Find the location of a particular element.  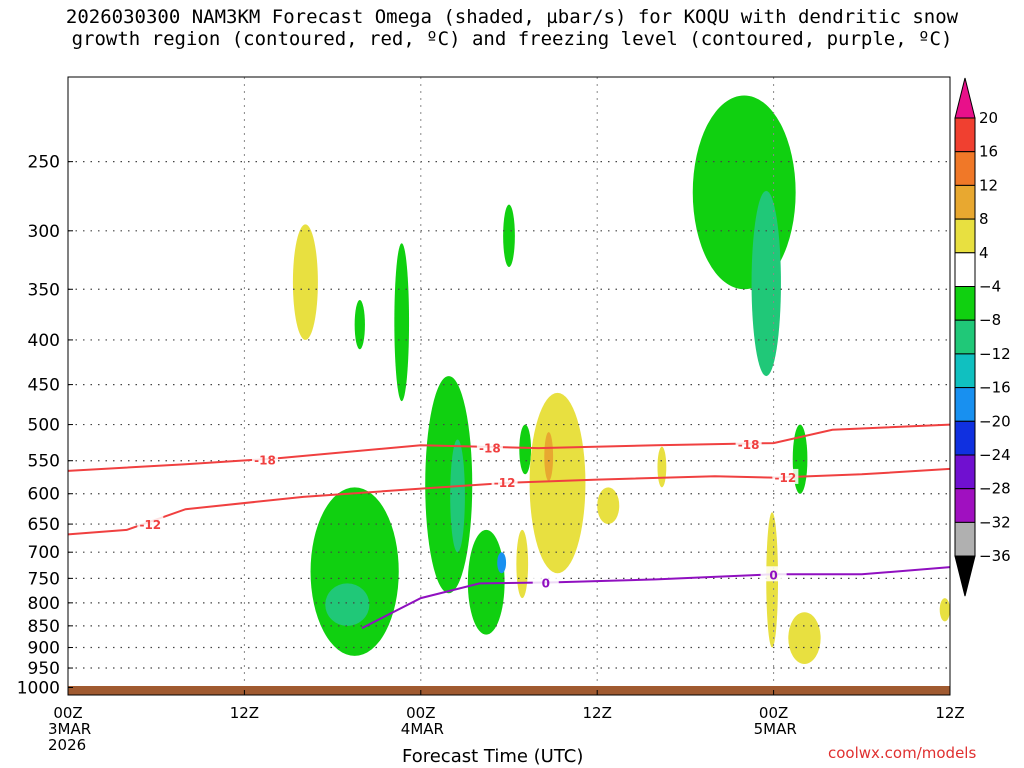

label-minus12-a: -12 is located at coordinates (150, 525).